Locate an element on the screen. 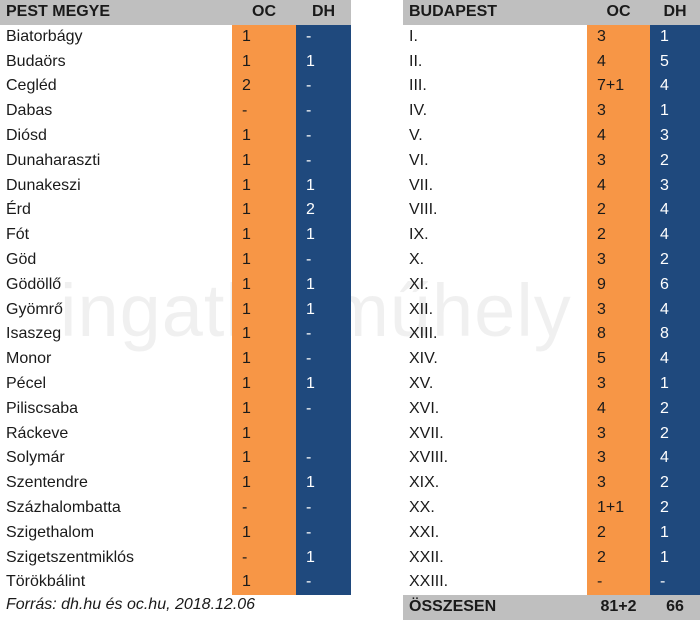 This screenshot has height=620, width=700. table-row: XX. 1+1 2 is located at coordinates (551, 508).